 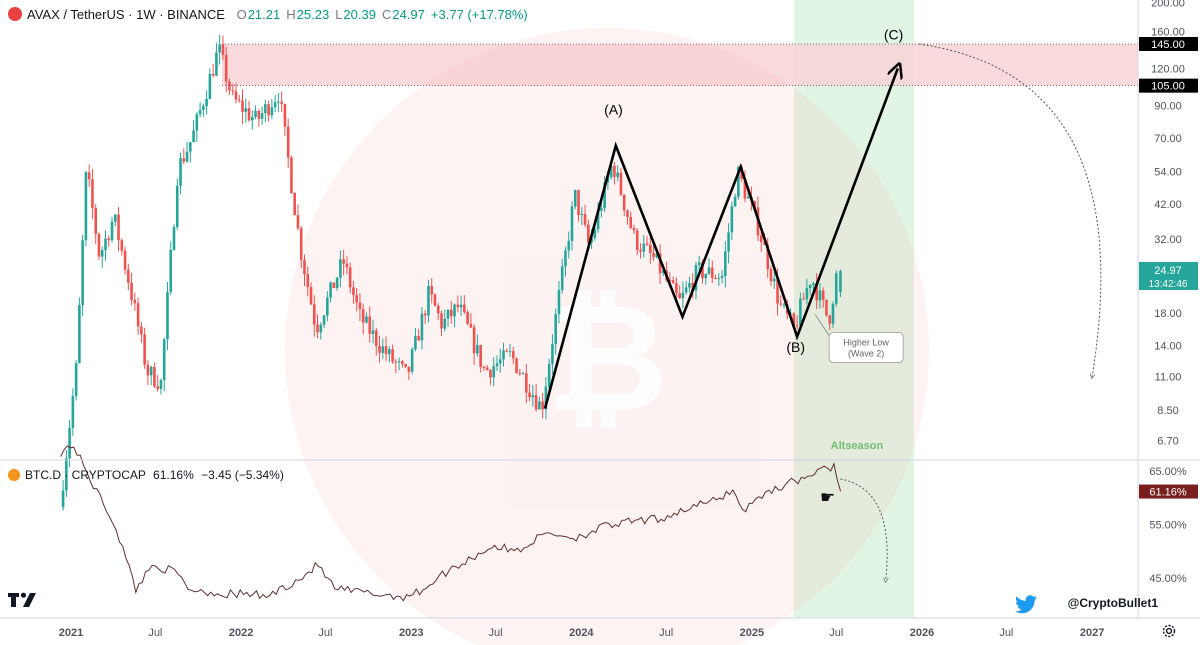 I want to click on open-label: O, so click(x=241, y=14).